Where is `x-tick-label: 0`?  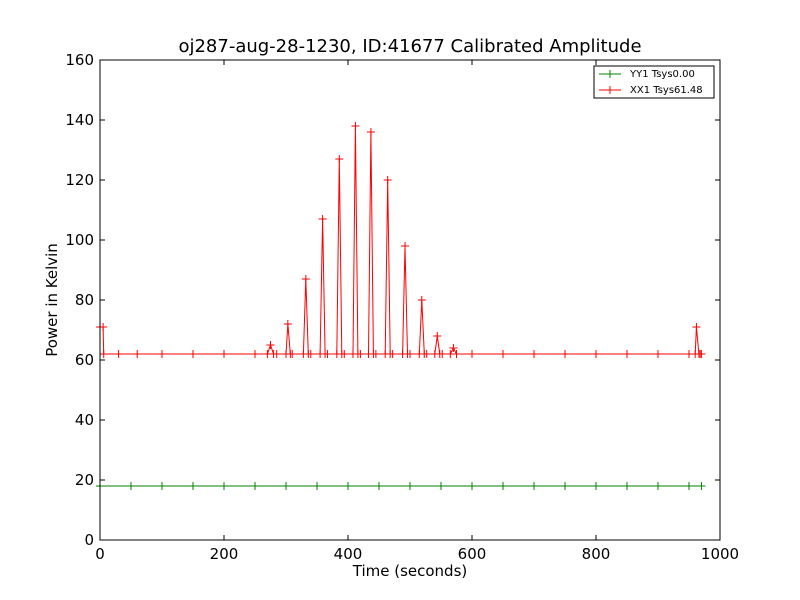 x-tick-label: 0 is located at coordinates (100, 554).